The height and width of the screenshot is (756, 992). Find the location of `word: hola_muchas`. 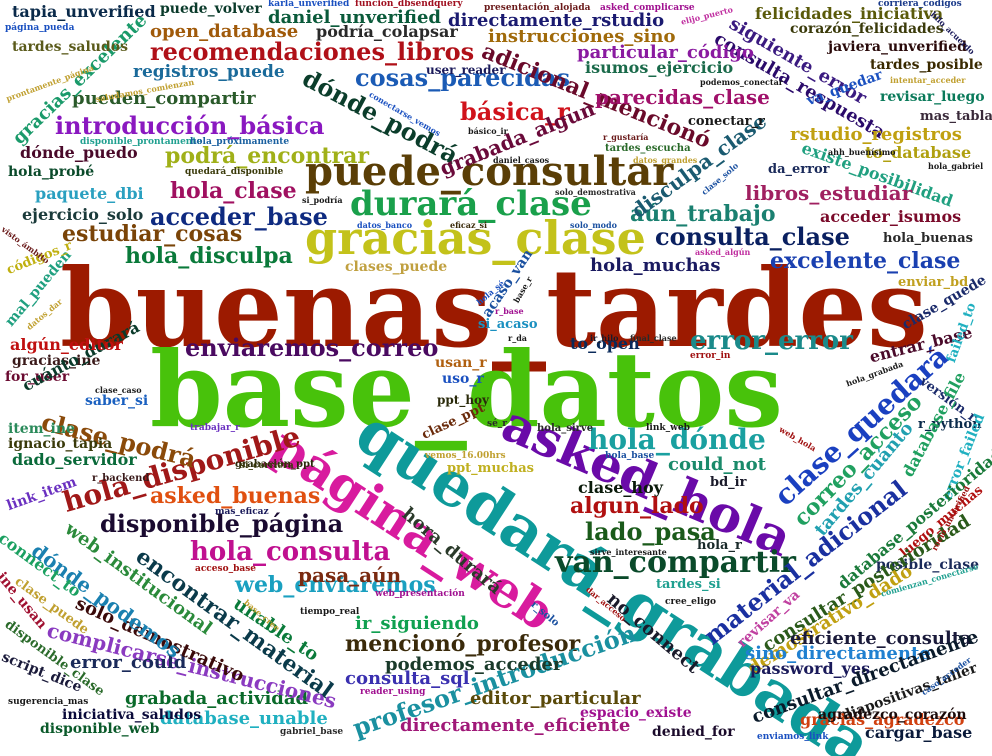

word: hola_muchas is located at coordinates (655, 265).